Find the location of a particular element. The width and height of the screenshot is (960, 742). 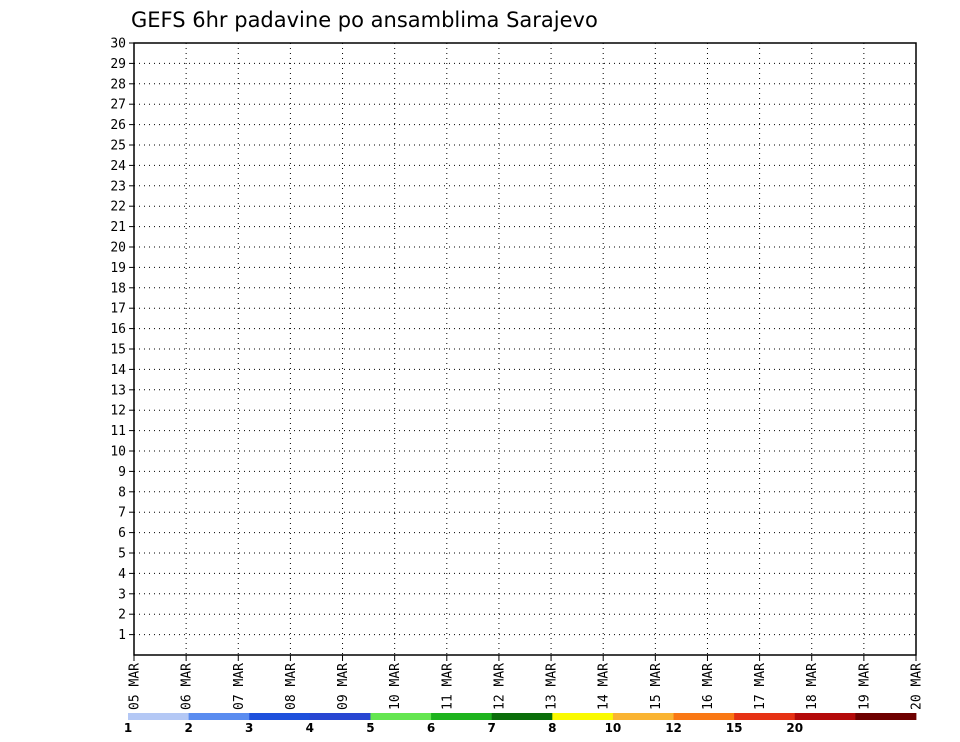

x-tick-label: 13 MAR is located at coordinates (552, 686).